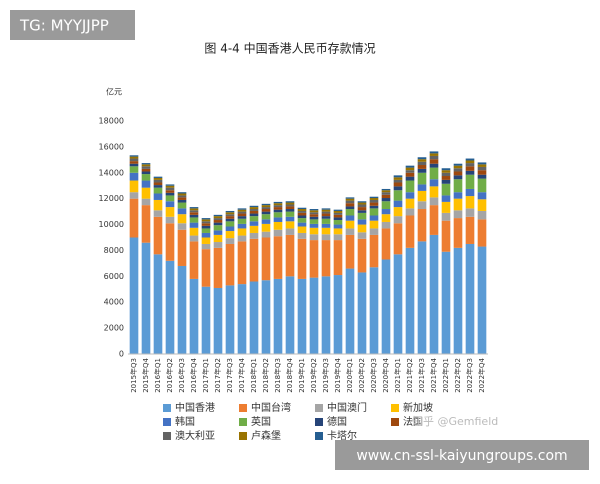  What do you see at coordinates (261, 421) in the screenshot?
I see `legend-label: 英国` at bounding box center [261, 421].